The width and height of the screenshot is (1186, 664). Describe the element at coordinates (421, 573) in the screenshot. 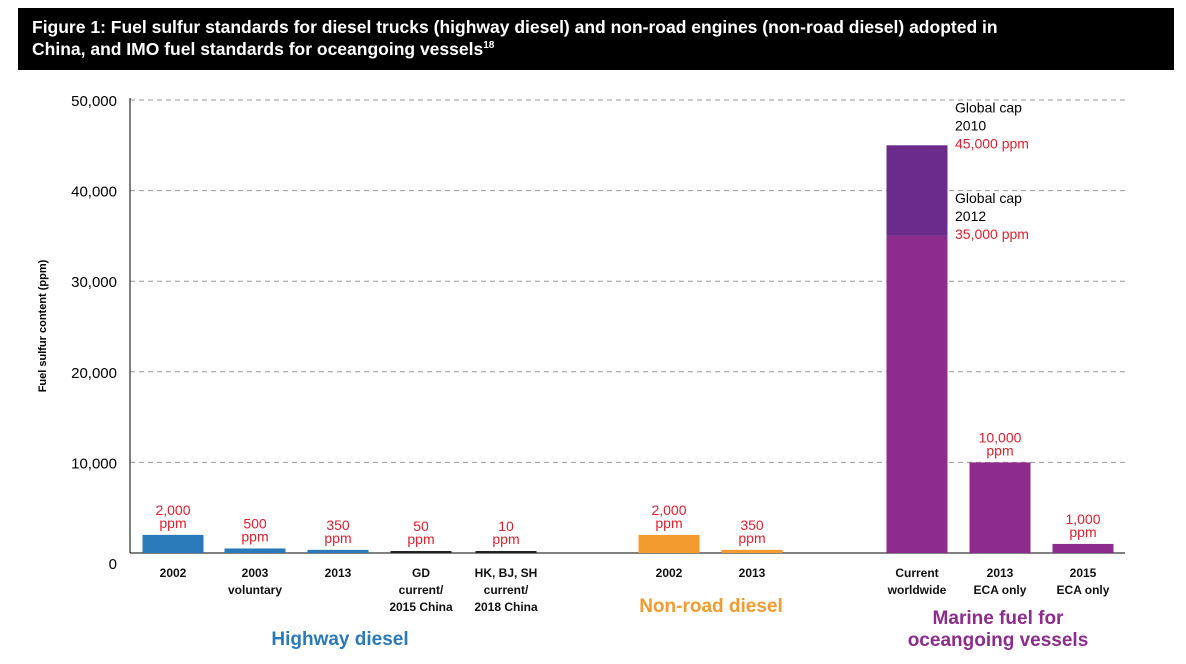

I see `x-tick-label: GD` at that location.